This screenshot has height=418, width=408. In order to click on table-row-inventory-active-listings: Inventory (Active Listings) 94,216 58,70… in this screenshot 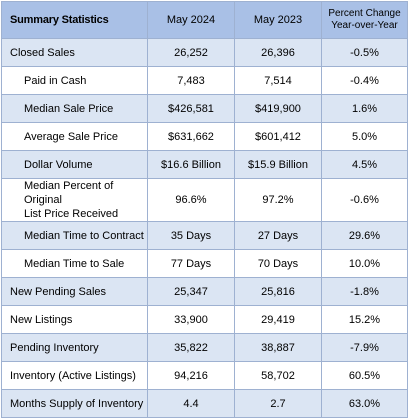, I will do `click(204, 375)`.